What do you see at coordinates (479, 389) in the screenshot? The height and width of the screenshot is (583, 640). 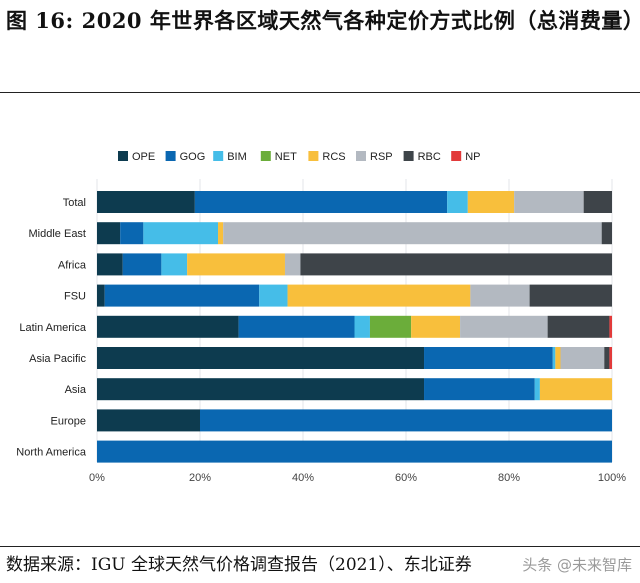 I see `bar-asia-gog` at bounding box center [479, 389].